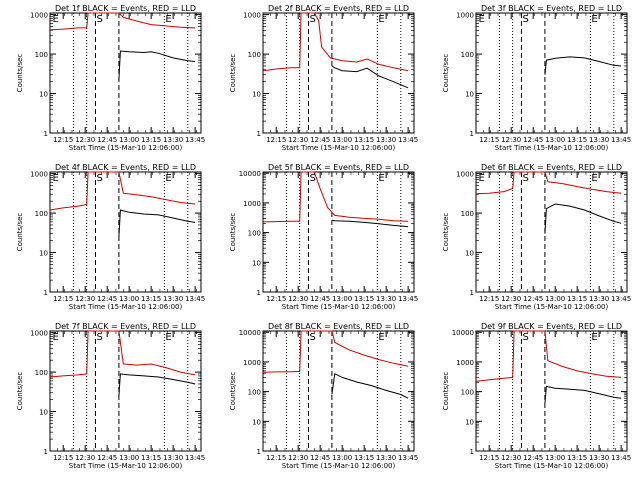 The height and width of the screenshot is (480, 640). What do you see at coordinates (276, 458) in the screenshot?
I see `x-tick-label: 12:15` at bounding box center [276, 458].